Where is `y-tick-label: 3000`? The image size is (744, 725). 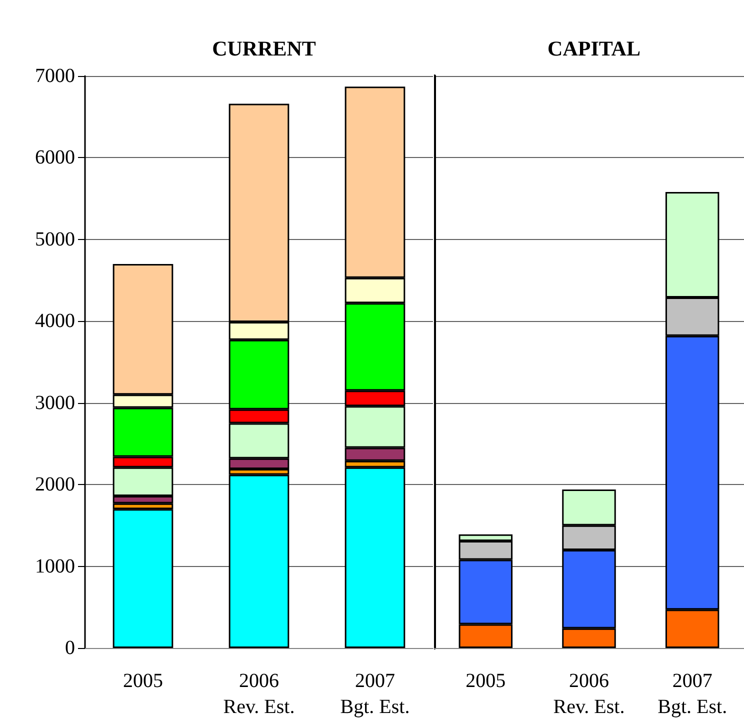 y-tick-label: 3000 is located at coordinates (55, 403).